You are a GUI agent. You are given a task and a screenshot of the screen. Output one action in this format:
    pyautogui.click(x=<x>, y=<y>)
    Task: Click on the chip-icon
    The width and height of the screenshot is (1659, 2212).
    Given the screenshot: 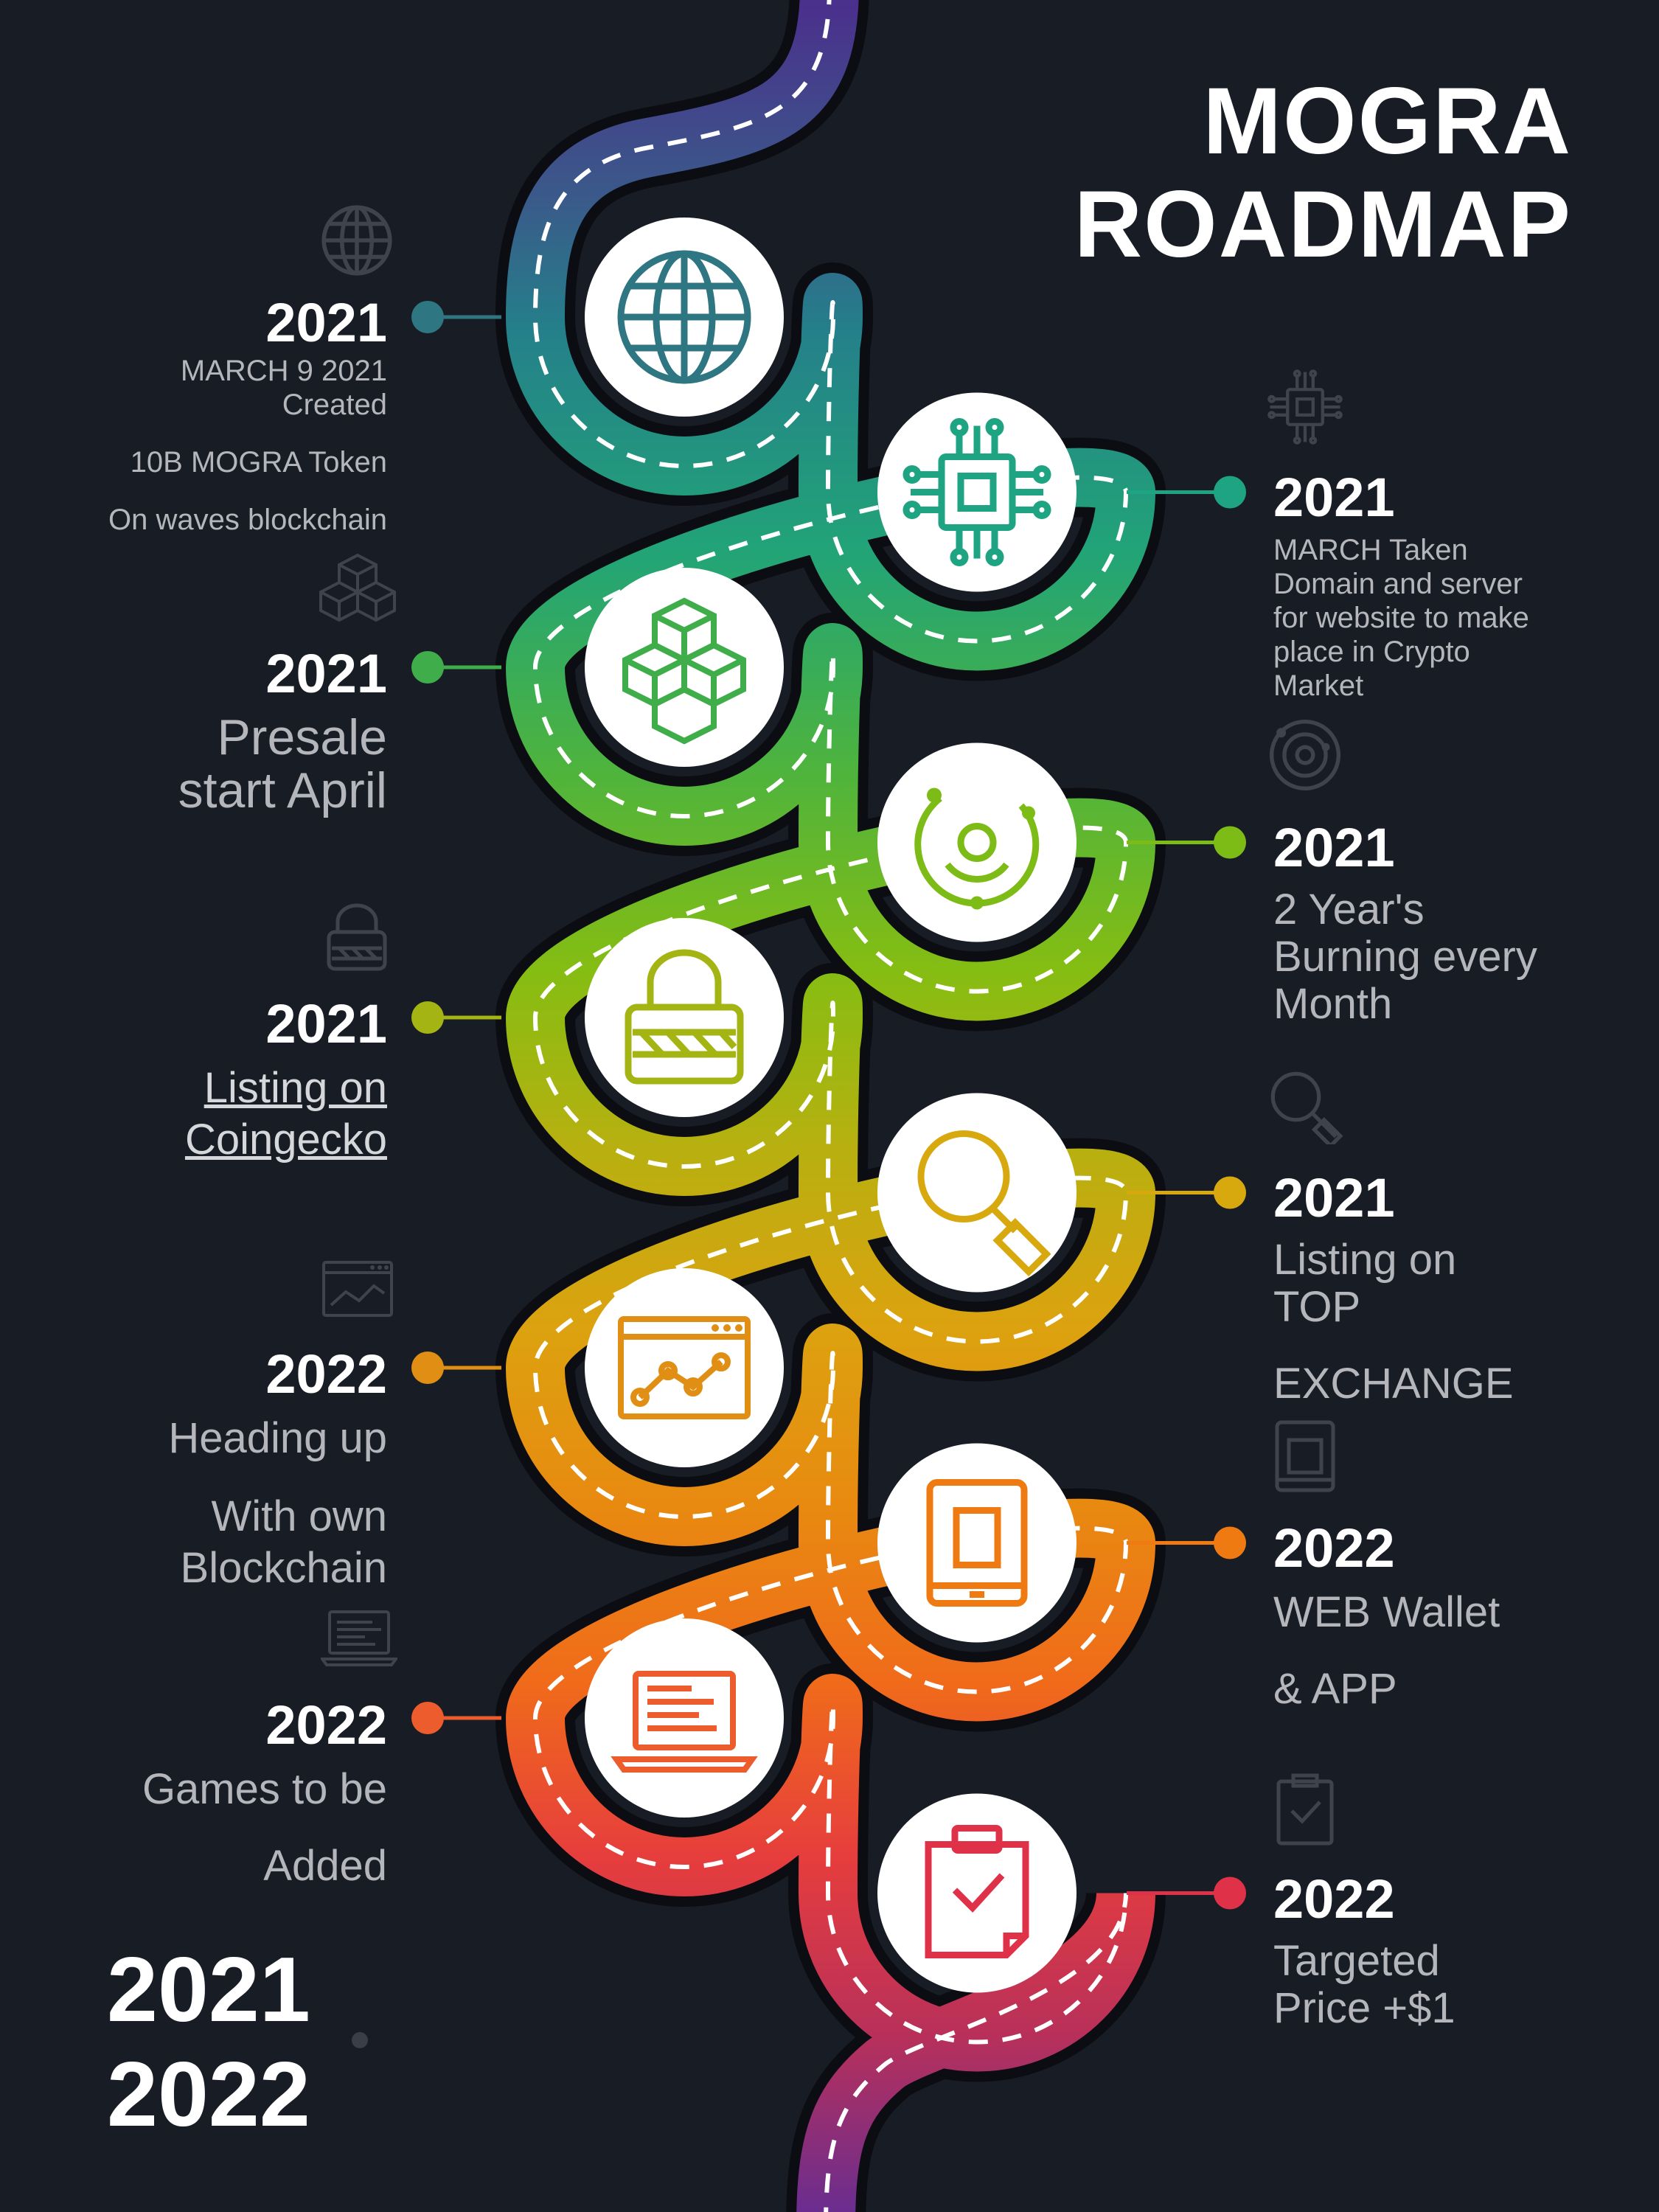 What is the action you would take?
    pyautogui.click(x=976, y=492)
    